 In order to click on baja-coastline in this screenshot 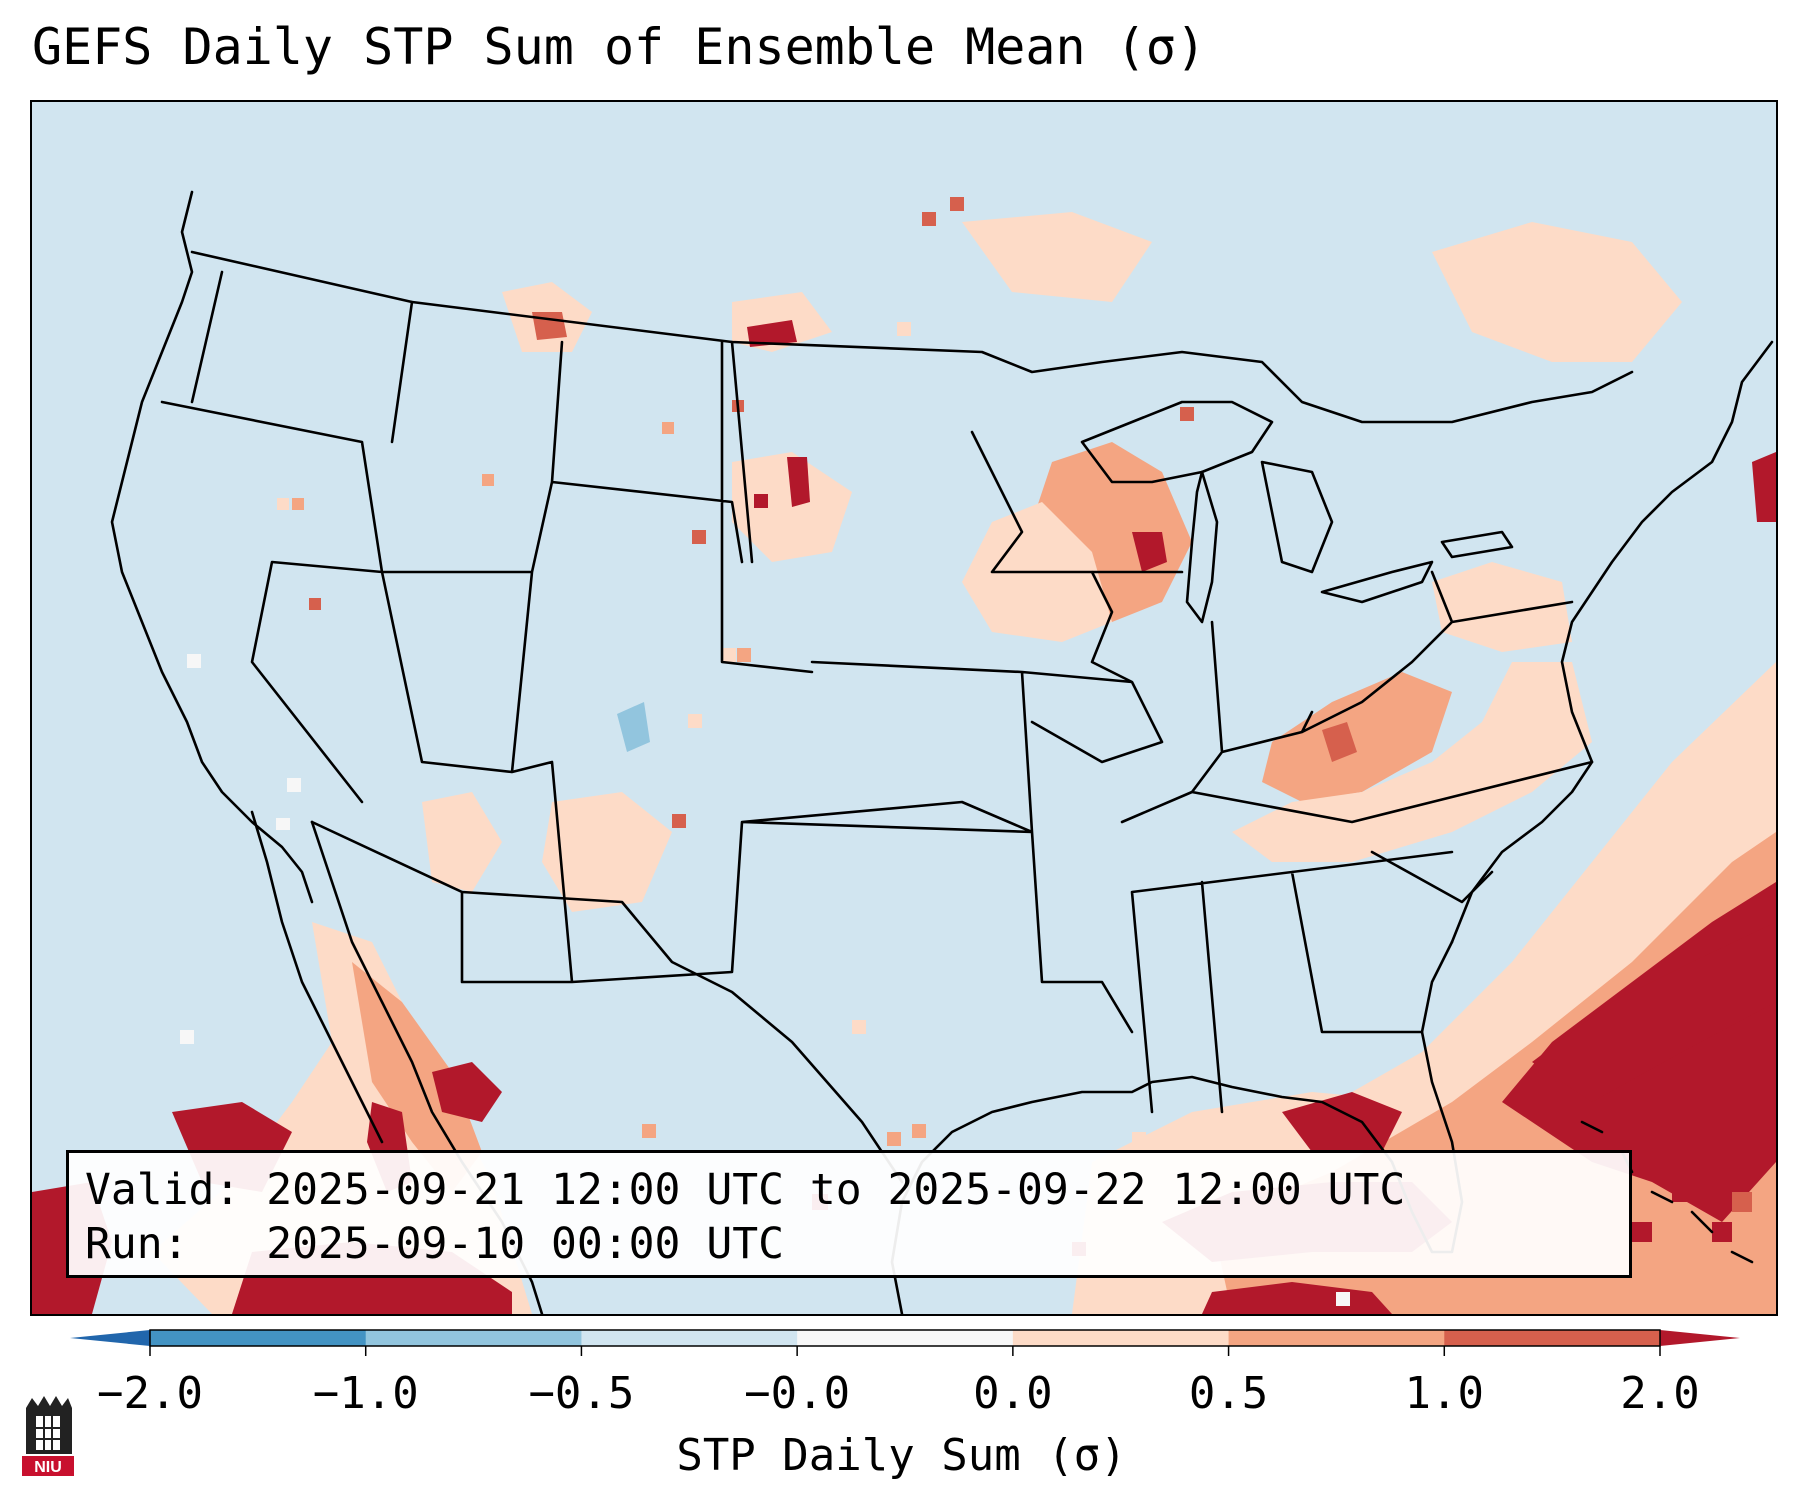, I will do `click(317, 977)`.